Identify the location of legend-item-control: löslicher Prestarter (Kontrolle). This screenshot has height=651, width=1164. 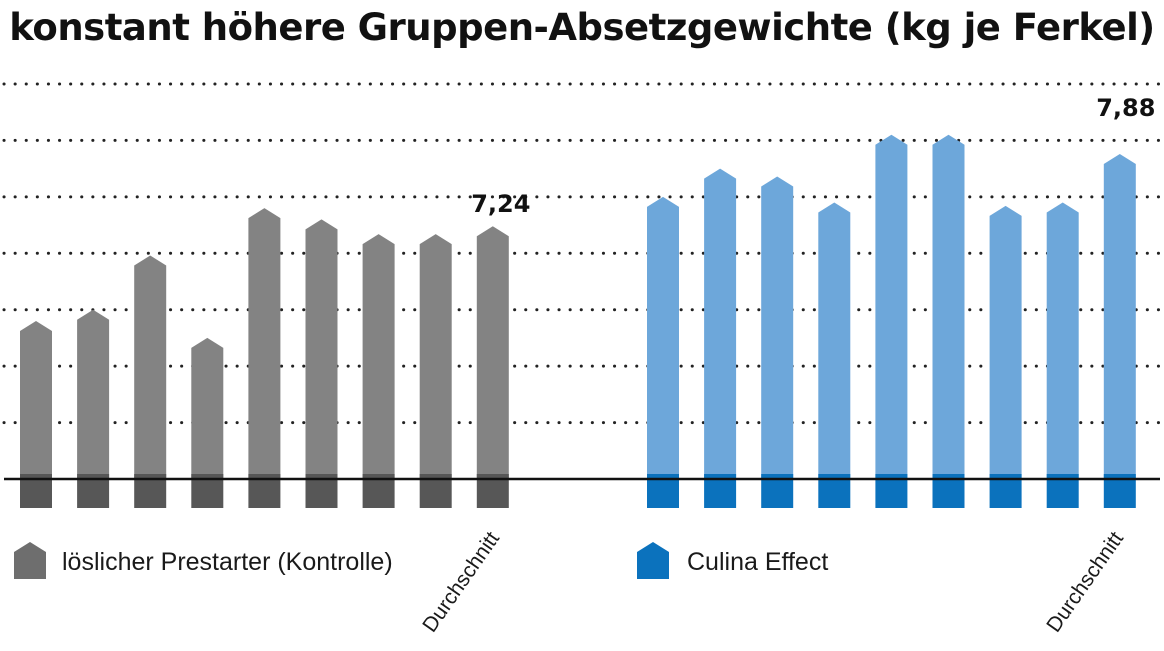
(203, 560).